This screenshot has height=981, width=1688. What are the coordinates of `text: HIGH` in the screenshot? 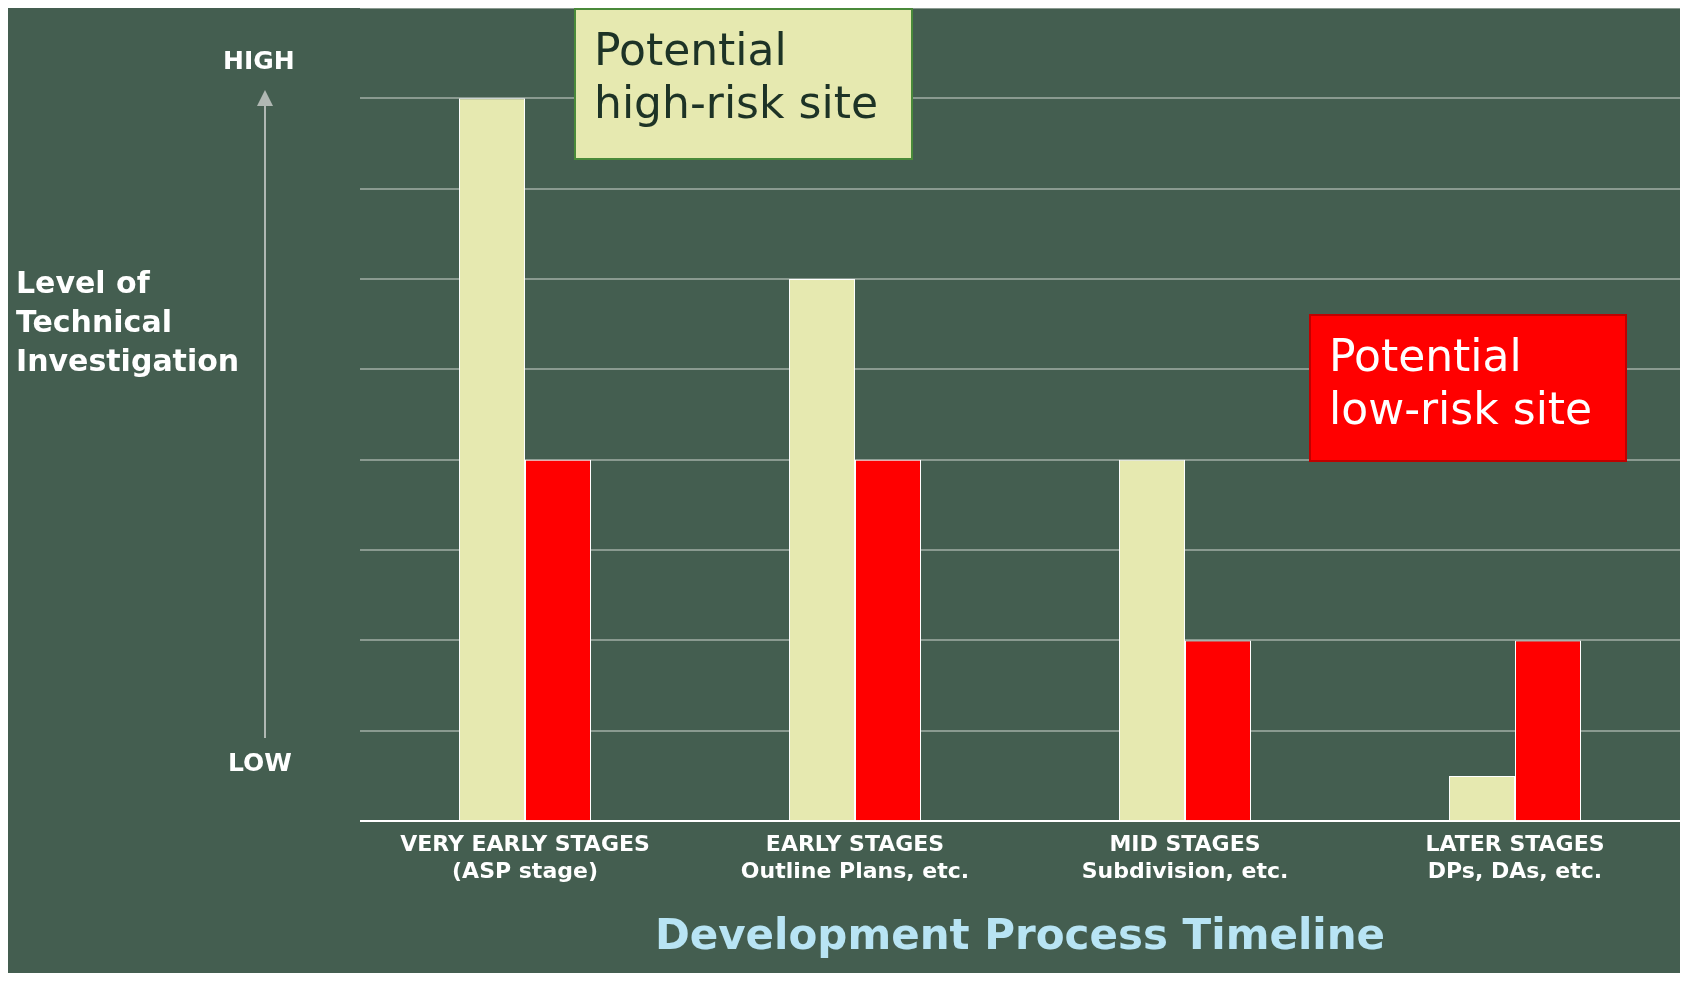 It's located at (259, 60).